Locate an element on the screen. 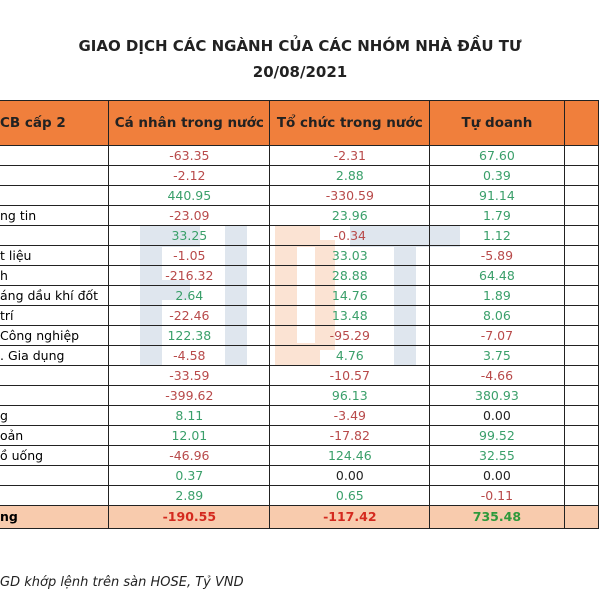 Image resolution: width=600 pixels, height=600 pixels. individual-value: 12.01 is located at coordinates (189, 435).